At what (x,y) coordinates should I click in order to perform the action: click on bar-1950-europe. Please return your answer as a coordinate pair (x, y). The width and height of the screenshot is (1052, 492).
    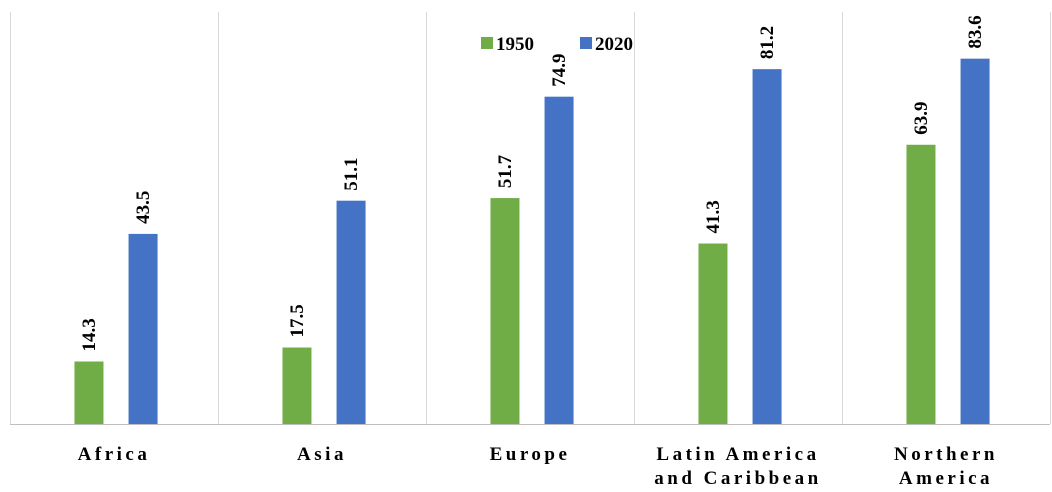
    Looking at the image, I should click on (505, 311).